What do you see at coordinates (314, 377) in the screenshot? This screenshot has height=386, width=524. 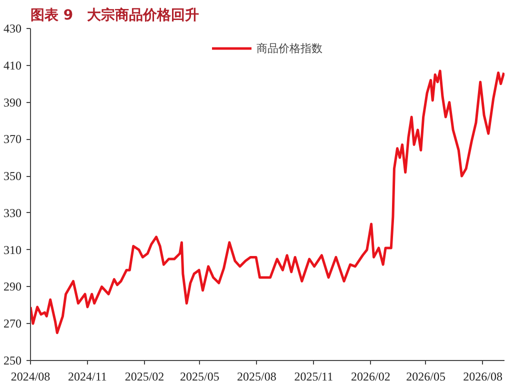 I see `x-tick-label: 2025/11` at bounding box center [314, 377].